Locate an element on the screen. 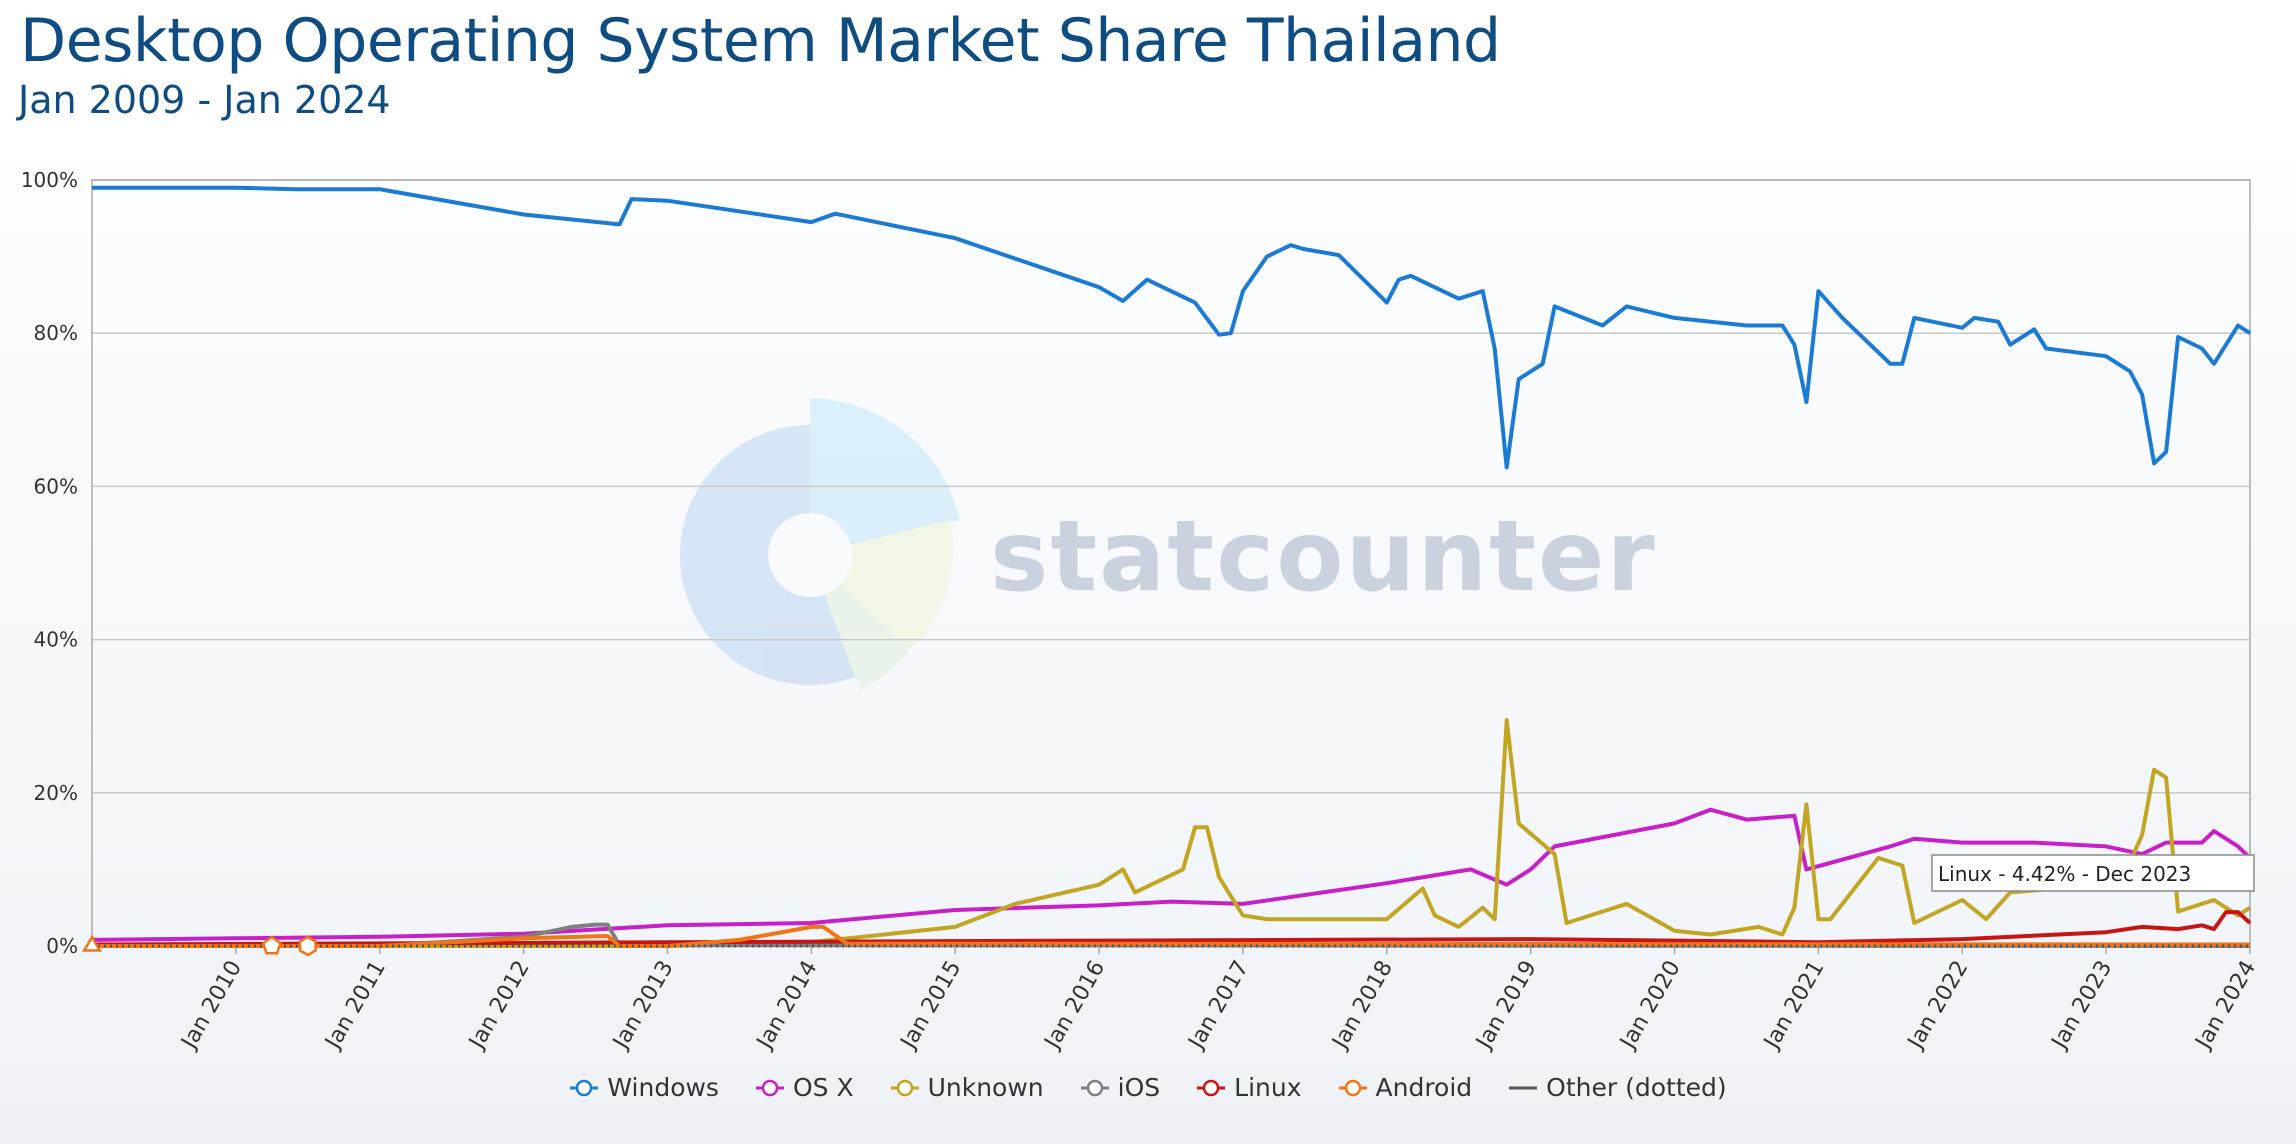  pentagon-marker is located at coordinates (271, 945).